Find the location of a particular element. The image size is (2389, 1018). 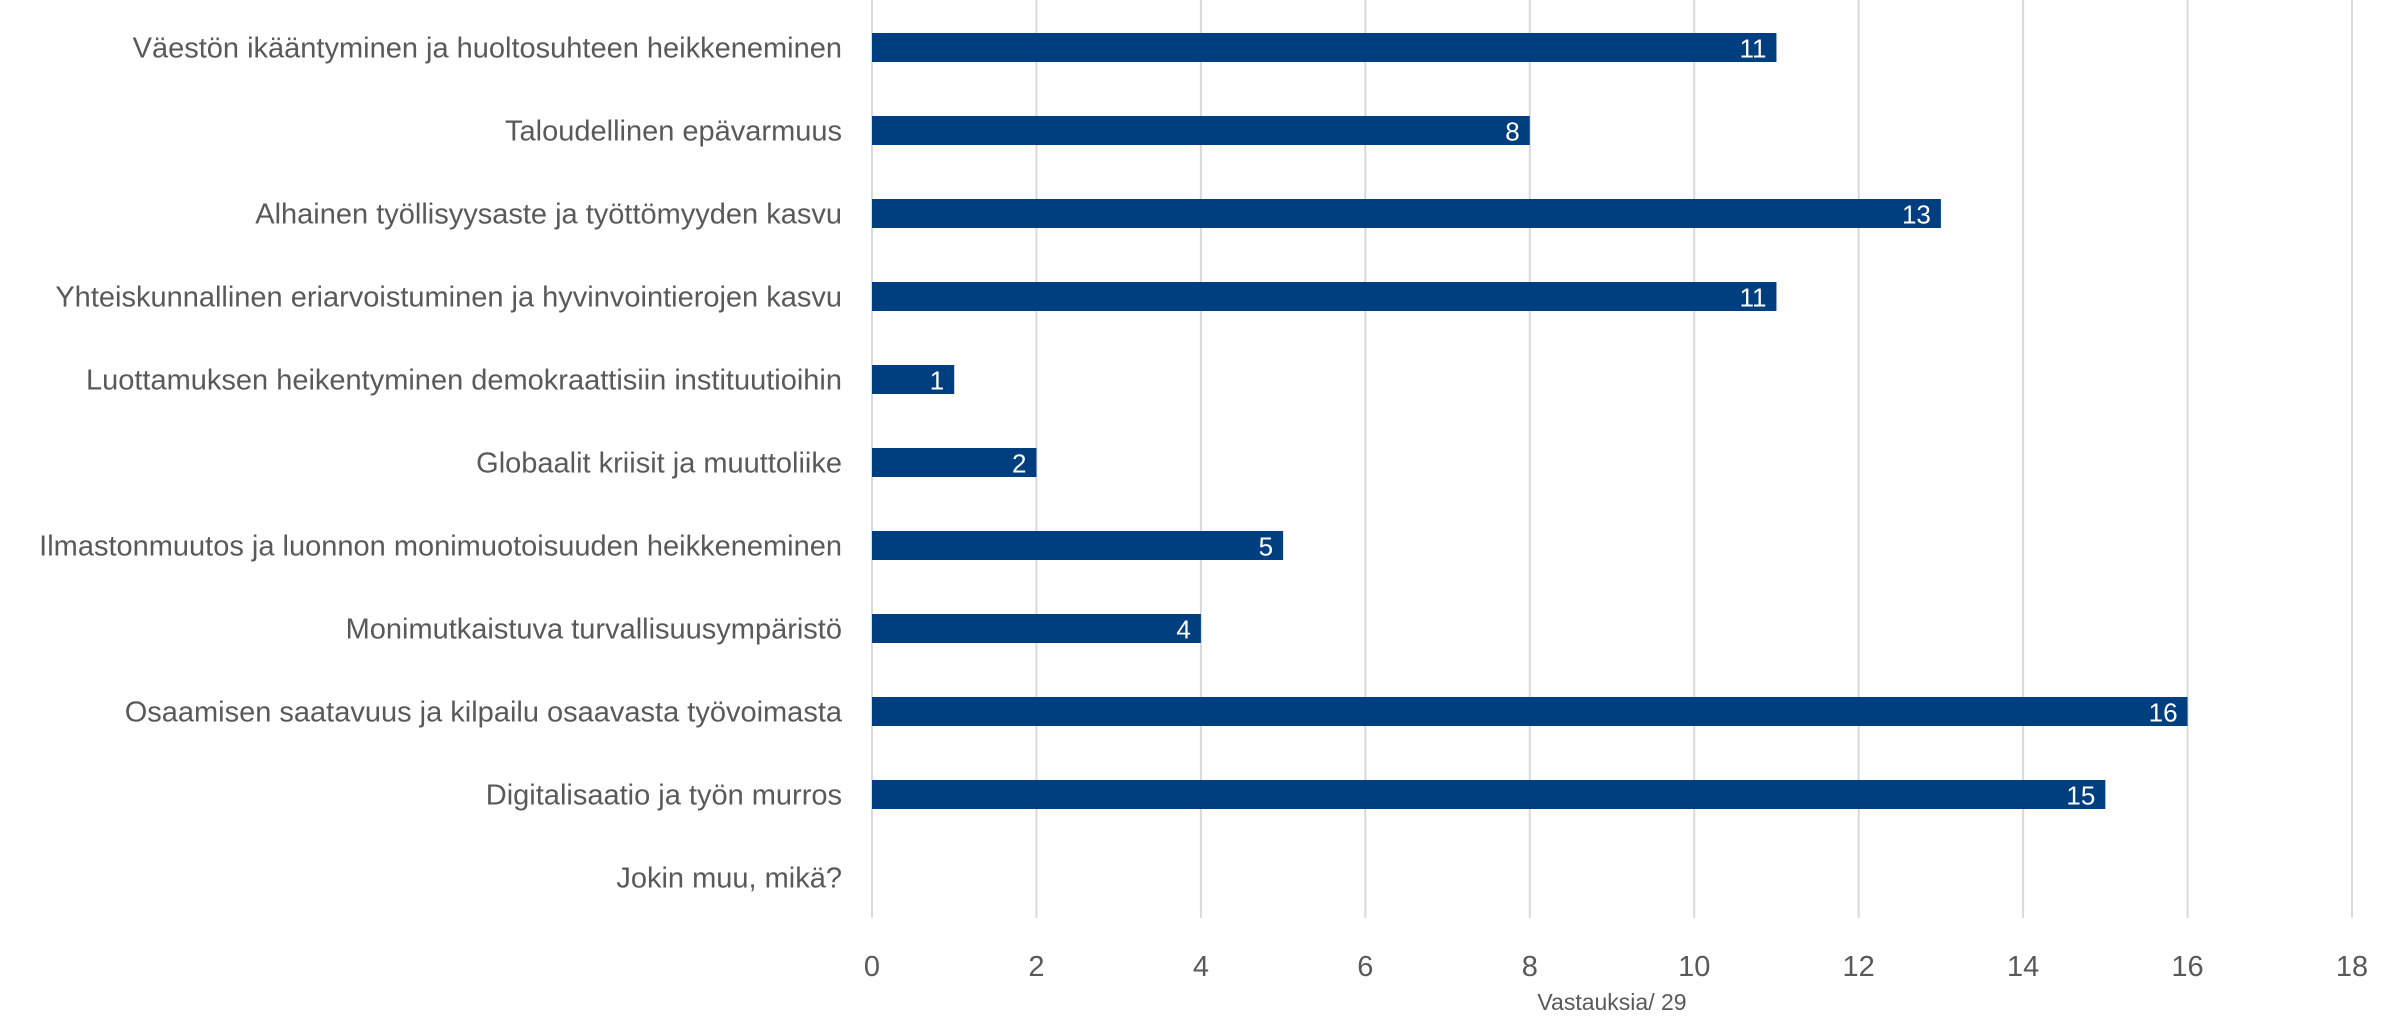

category-label: Monimutkaistuva turvallisuusympäristö is located at coordinates (594, 630).